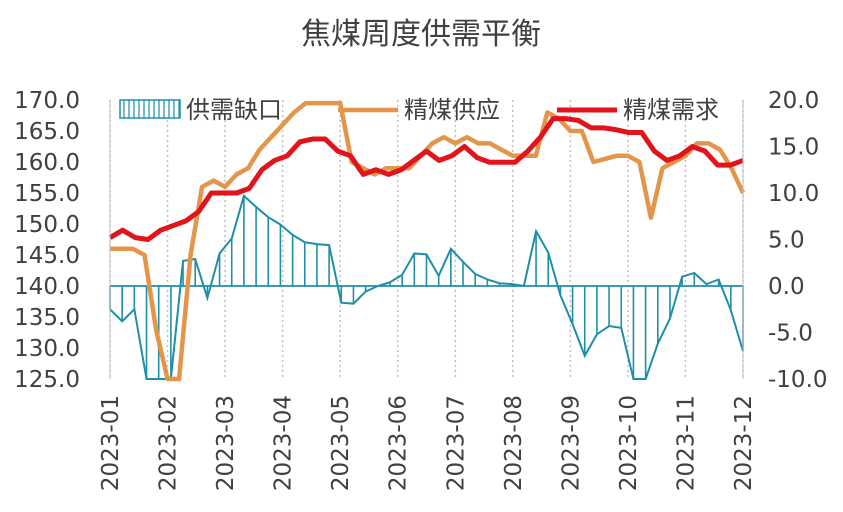 This screenshot has width=843, height=512. I want to click on y-left-tick-label: 135.0, so click(47, 318).